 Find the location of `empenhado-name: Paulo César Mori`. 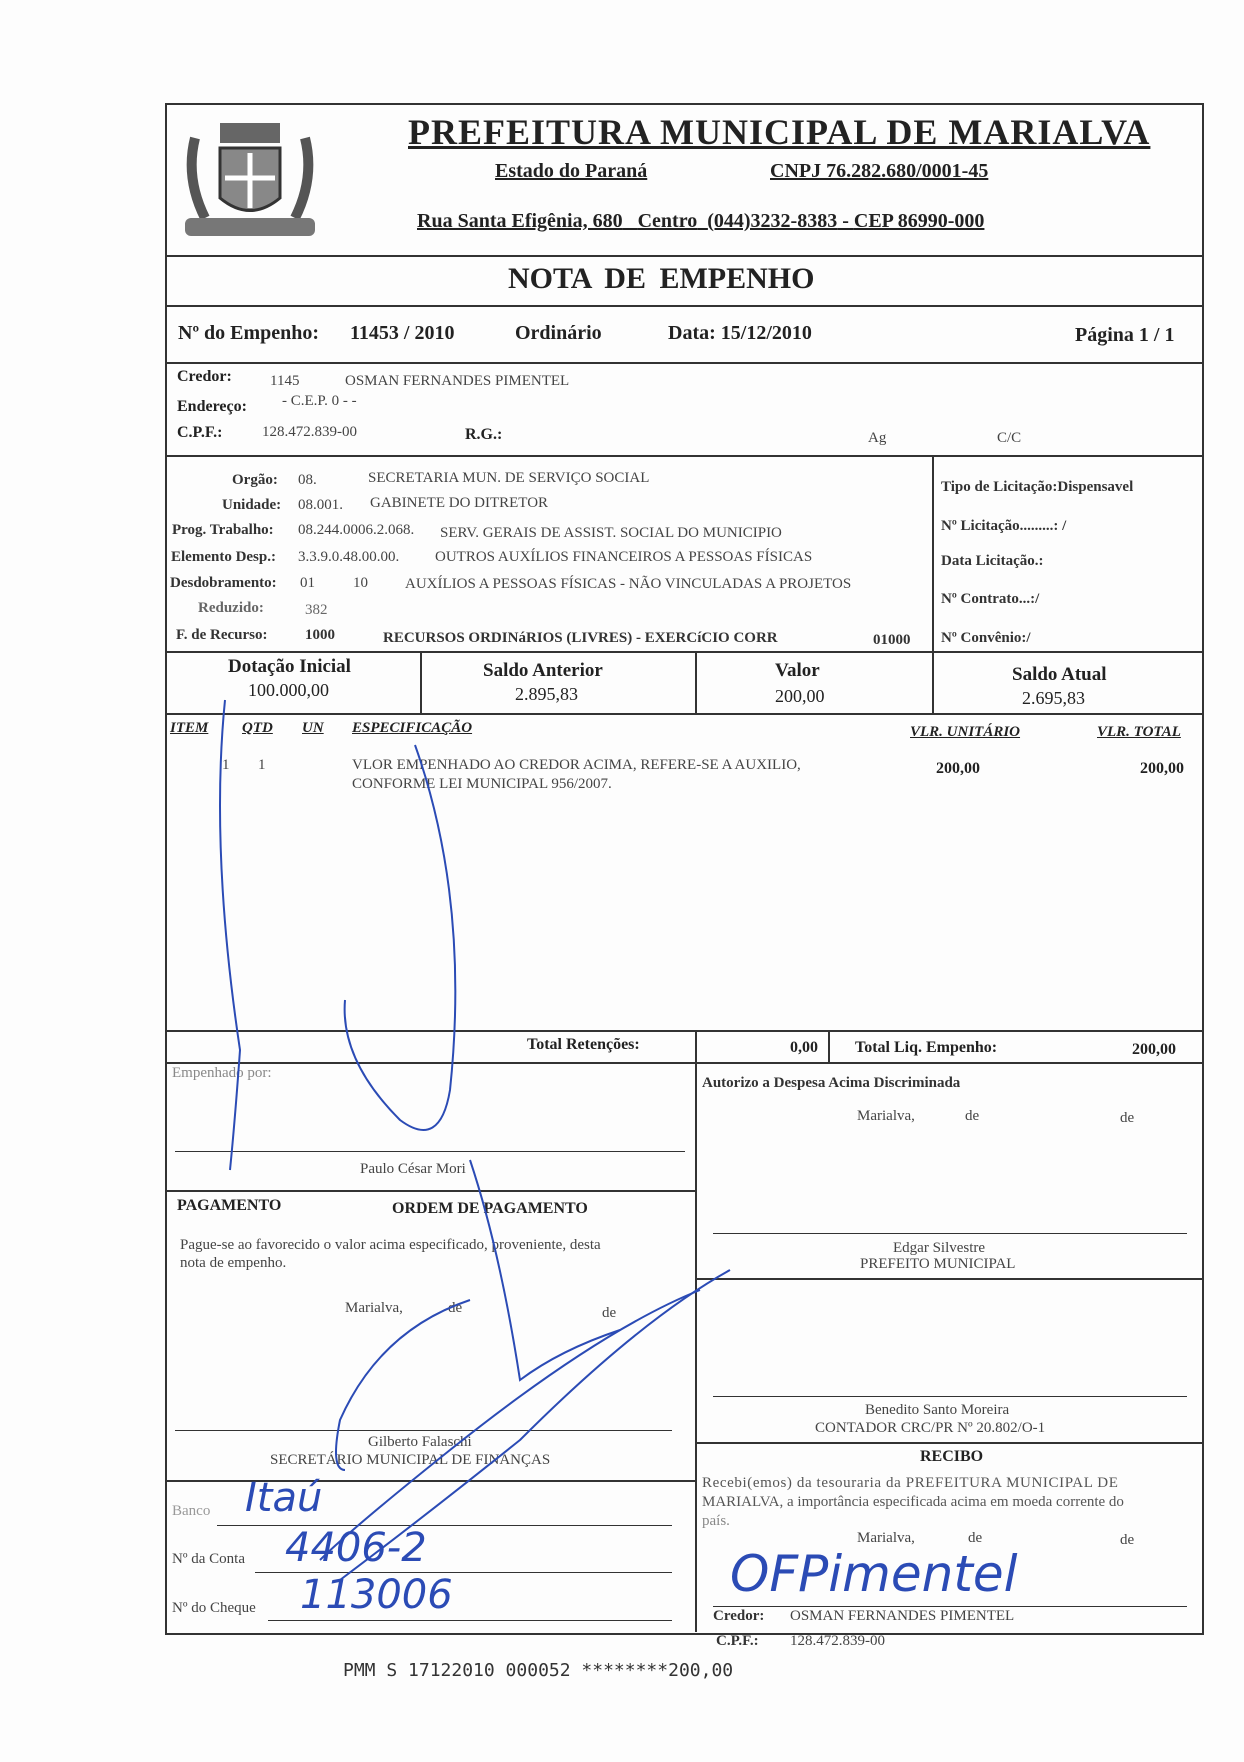

empenhado-name: Paulo César Mori is located at coordinates (413, 1169).